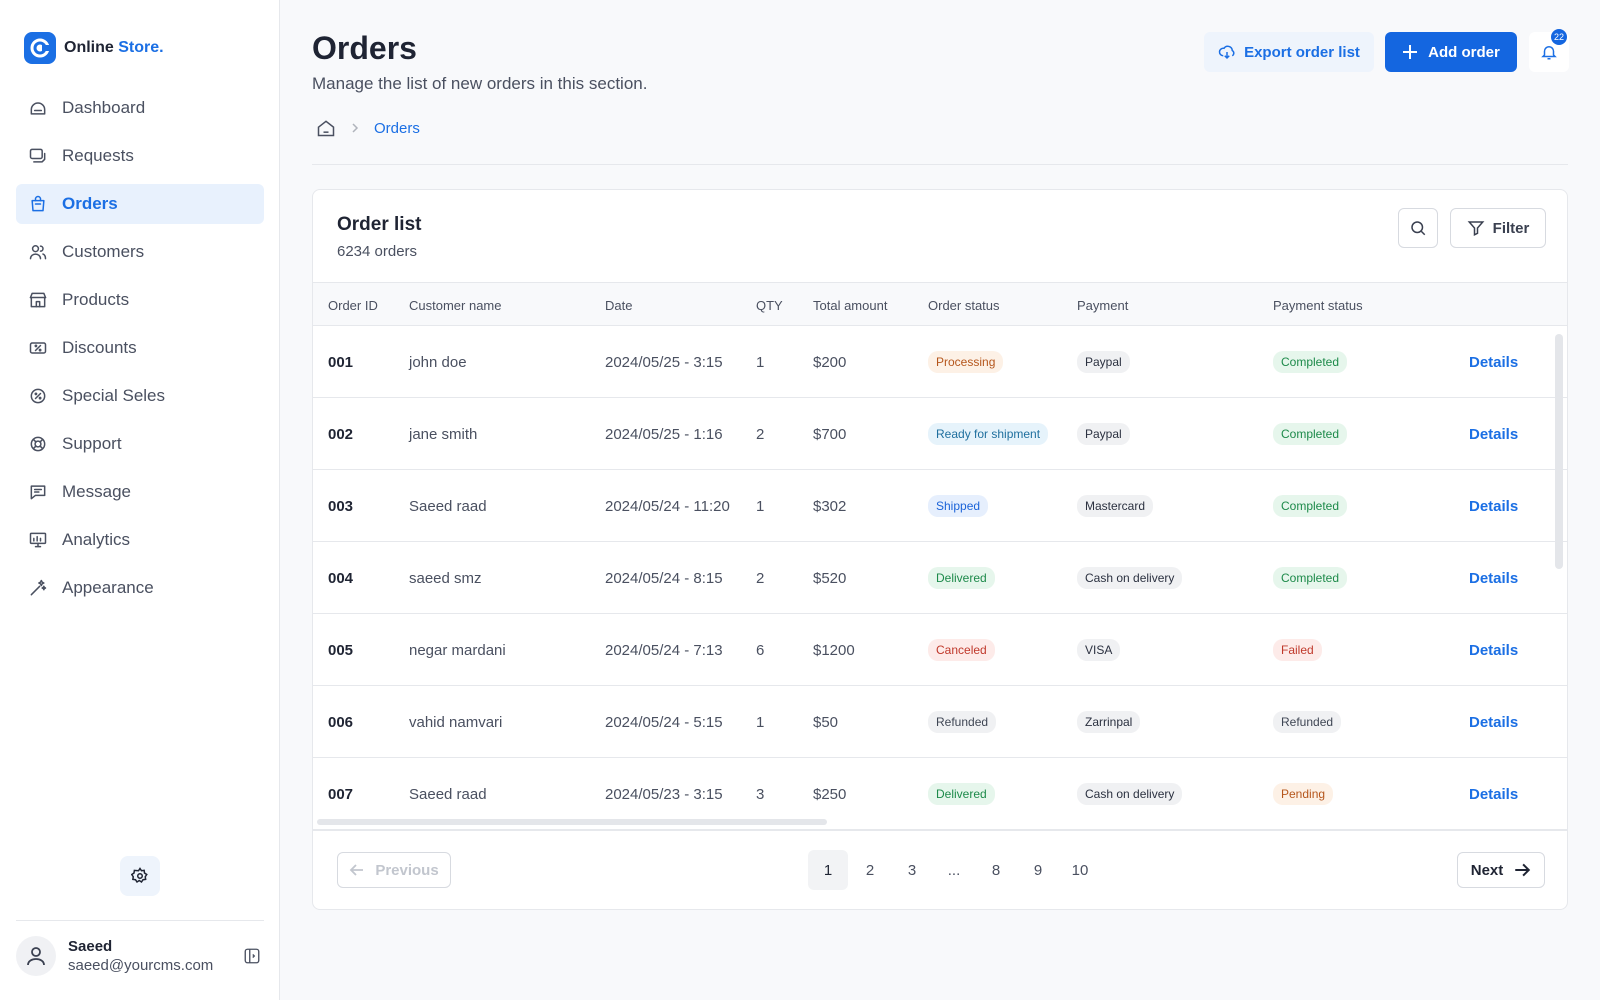  Describe the element at coordinates (826, 722) in the screenshot. I see `cell-total: $50` at that location.